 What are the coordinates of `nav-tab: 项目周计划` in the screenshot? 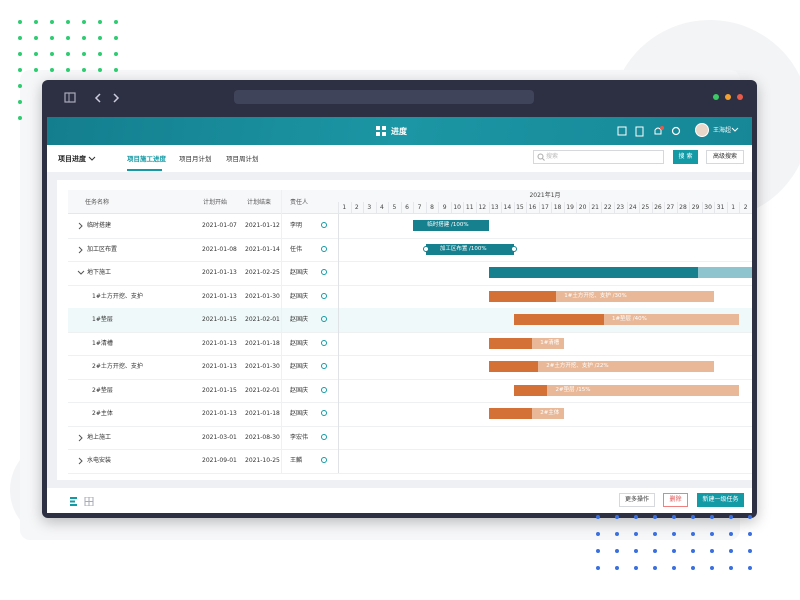 It's located at (242, 159).